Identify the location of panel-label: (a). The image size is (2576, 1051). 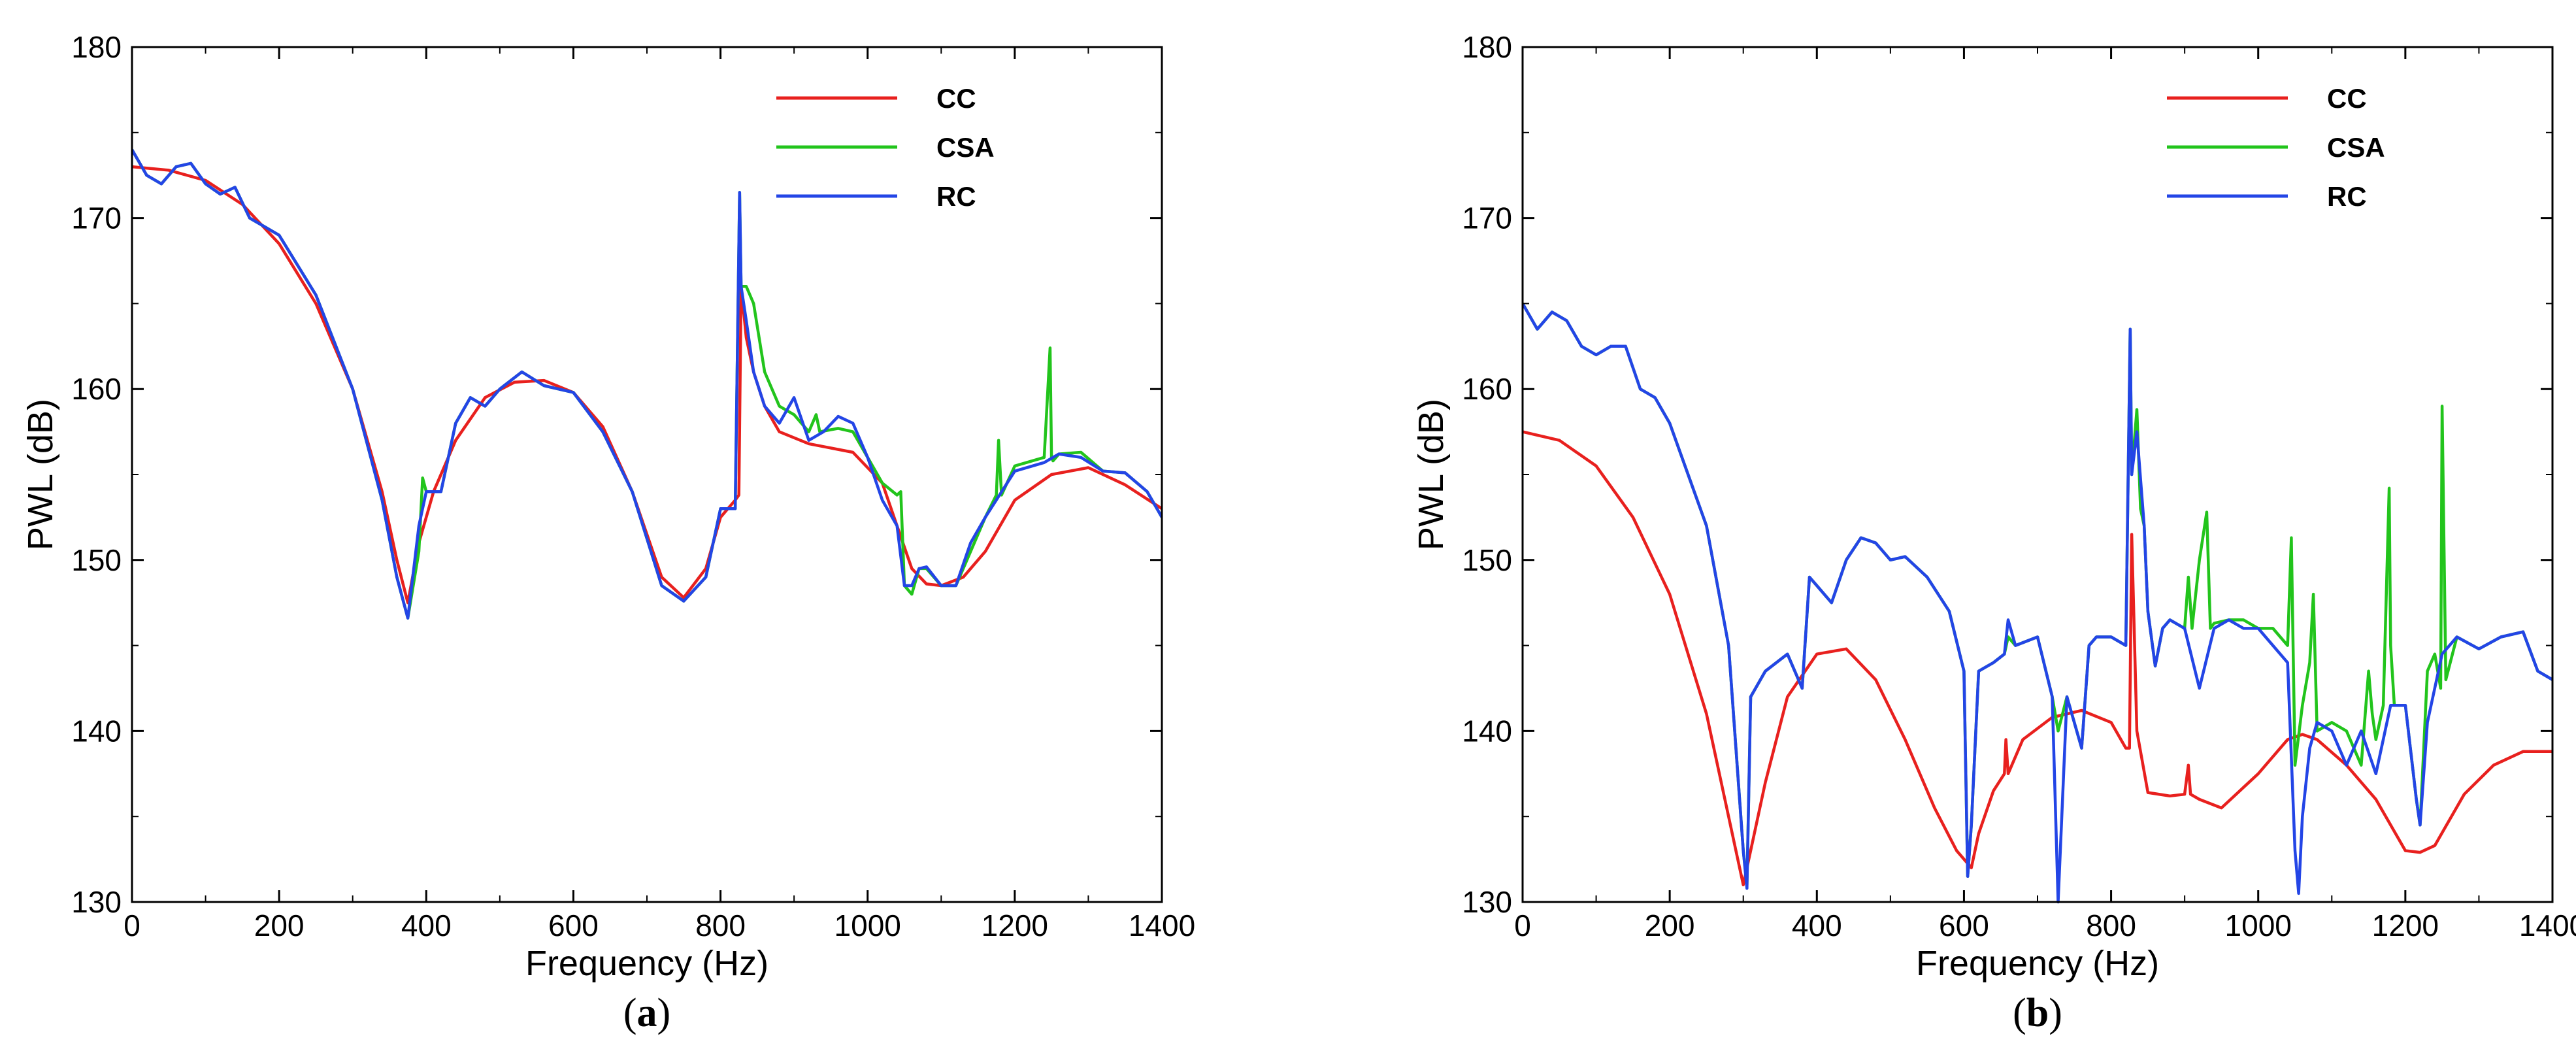
(646, 1013).